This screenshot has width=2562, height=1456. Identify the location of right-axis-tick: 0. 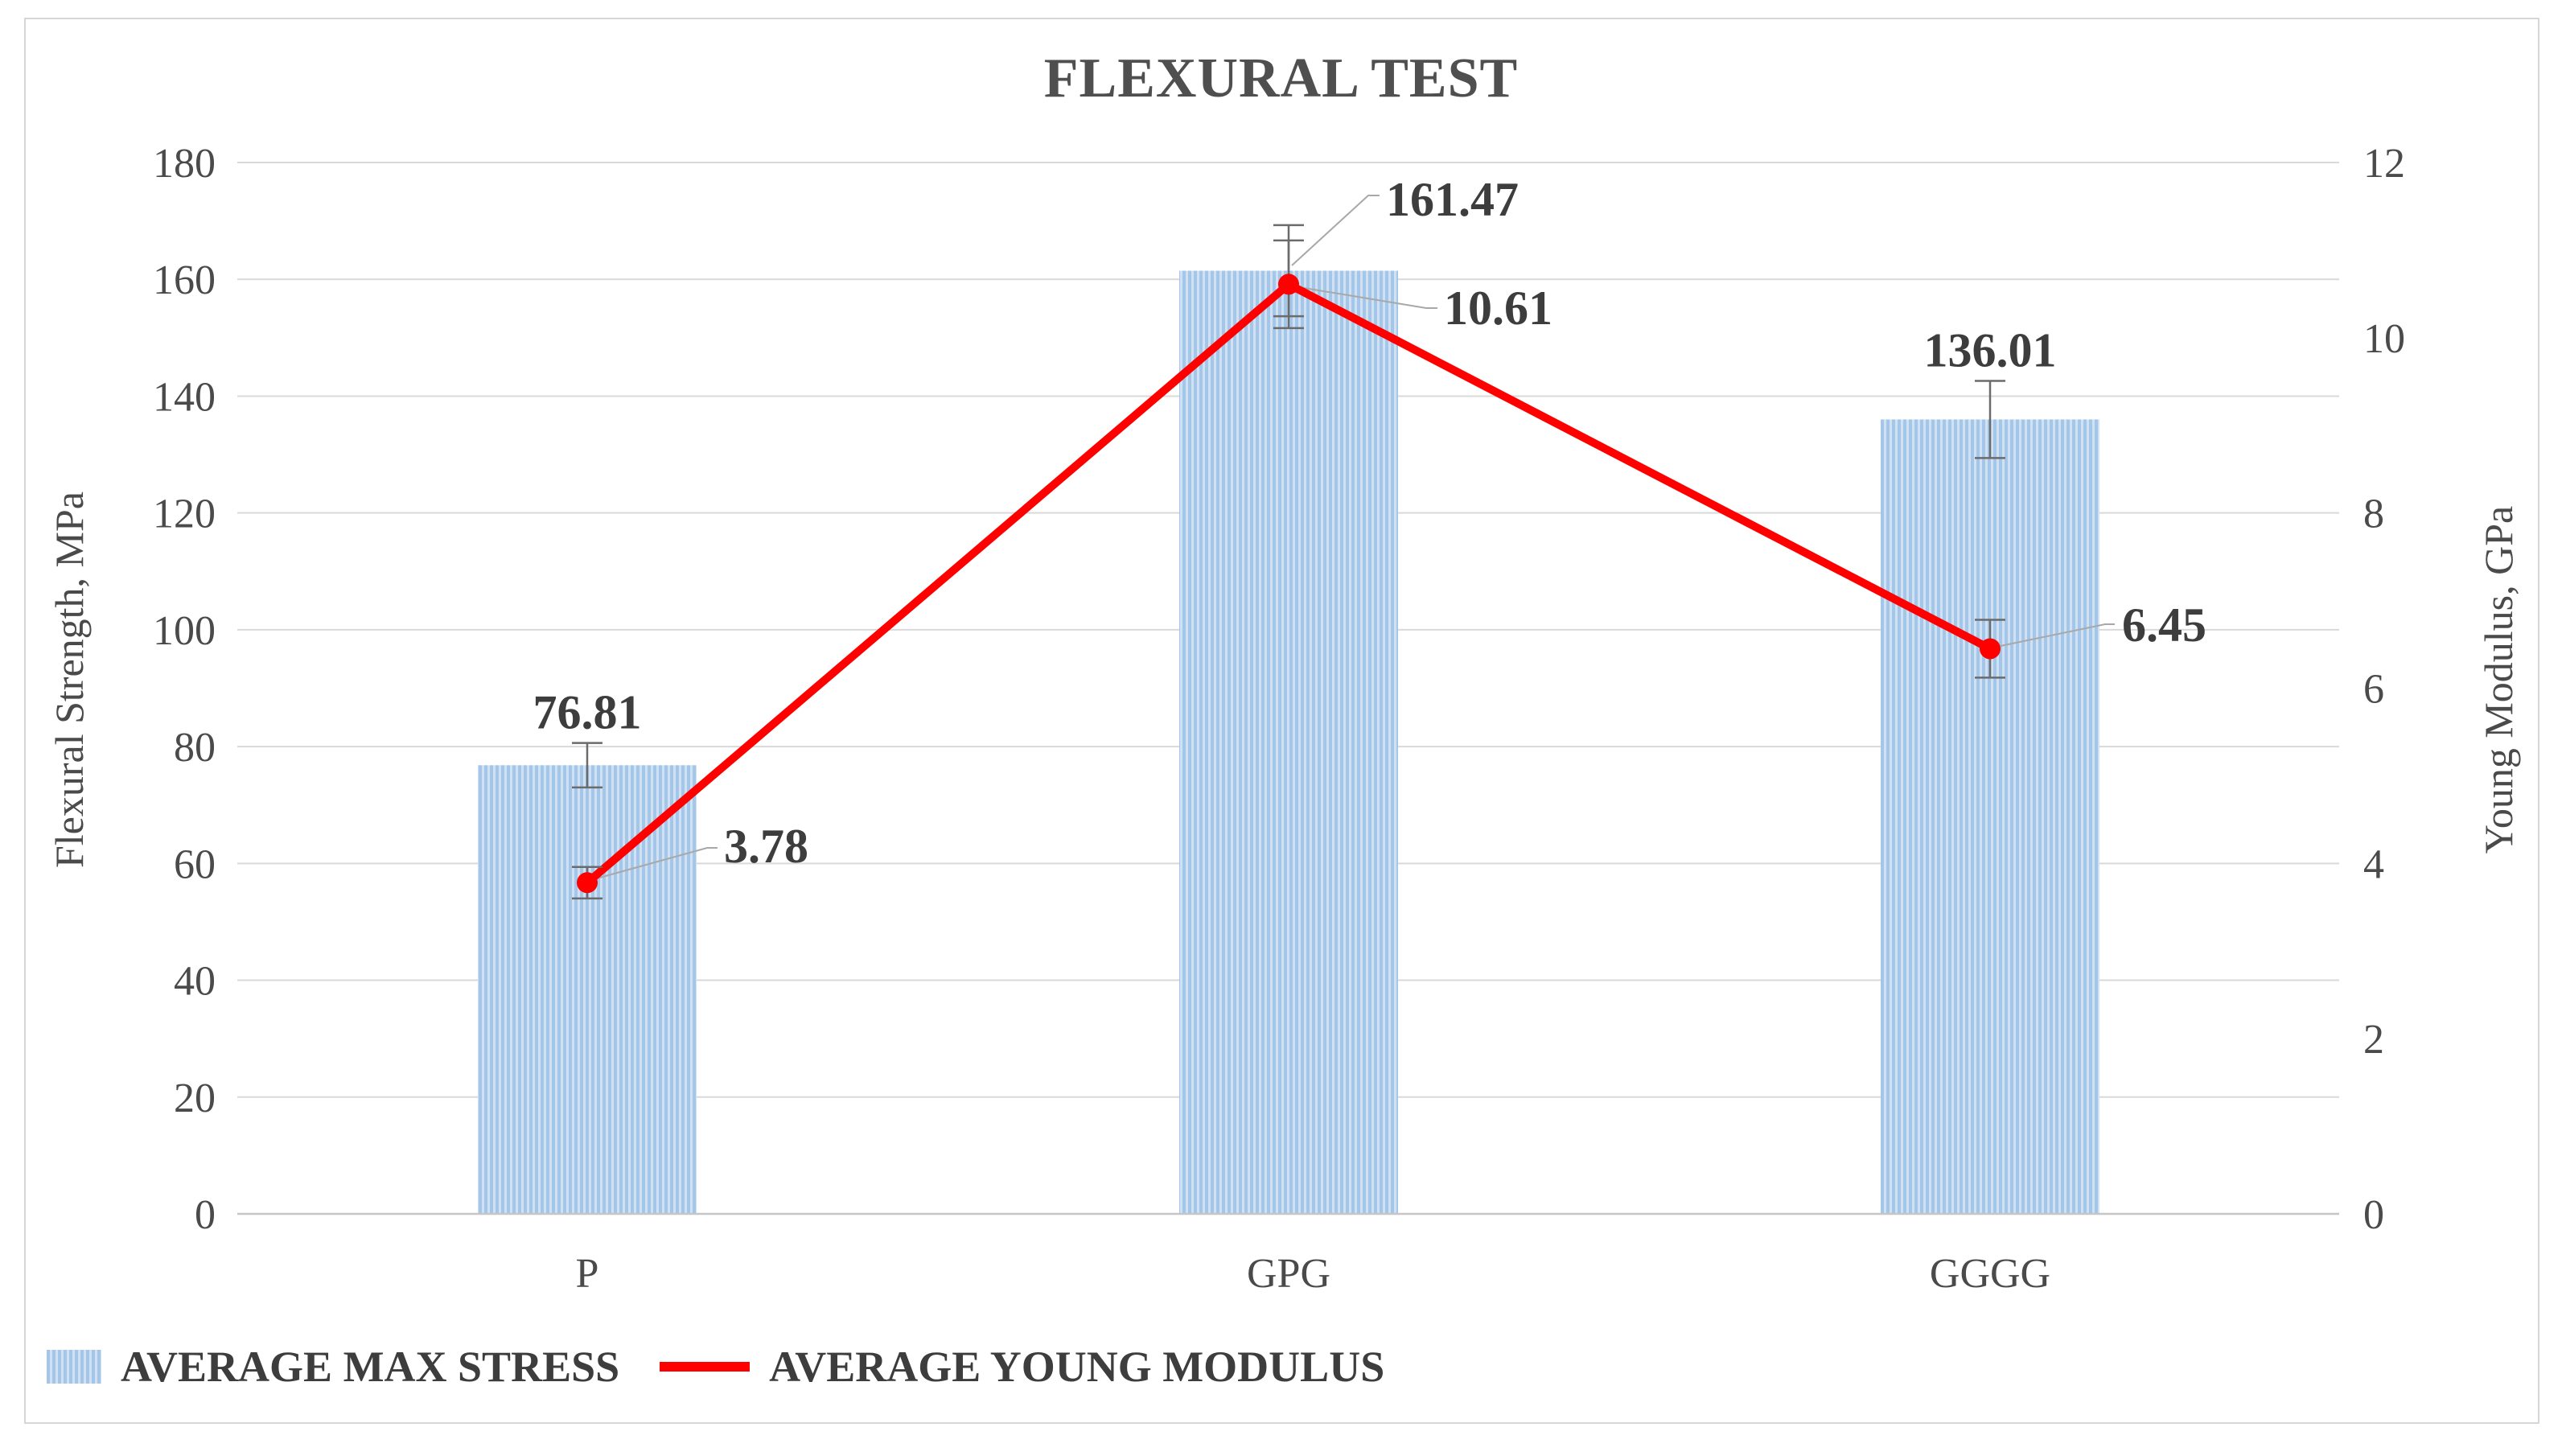
(2373, 1215).